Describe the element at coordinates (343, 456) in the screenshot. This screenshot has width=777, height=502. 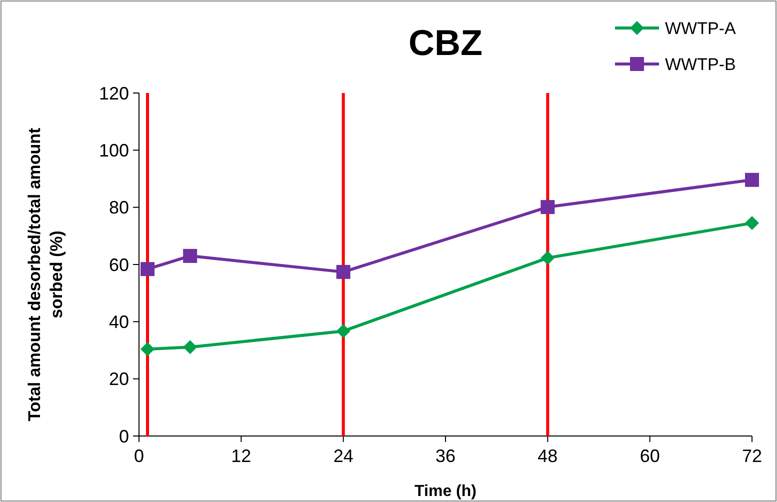
I see `x-tick-label: 24` at that location.